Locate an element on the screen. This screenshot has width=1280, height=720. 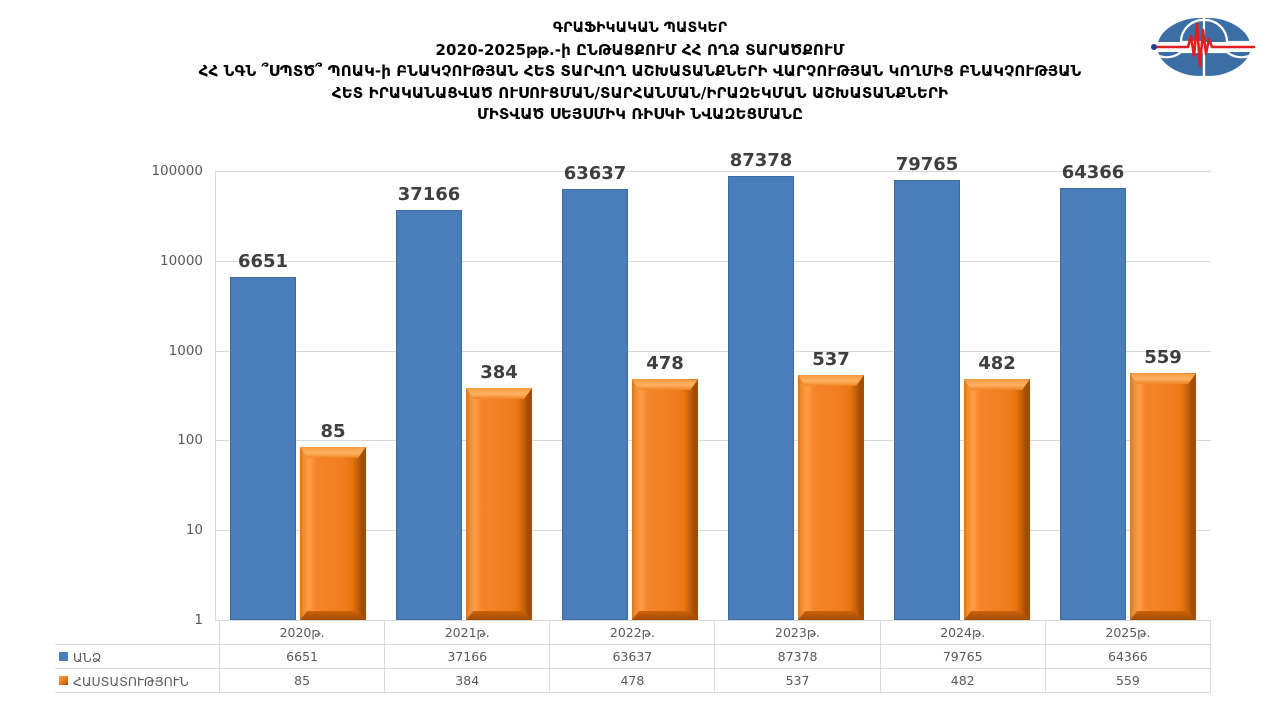
bar-հաստատություն-2021թ. is located at coordinates (499, 503).